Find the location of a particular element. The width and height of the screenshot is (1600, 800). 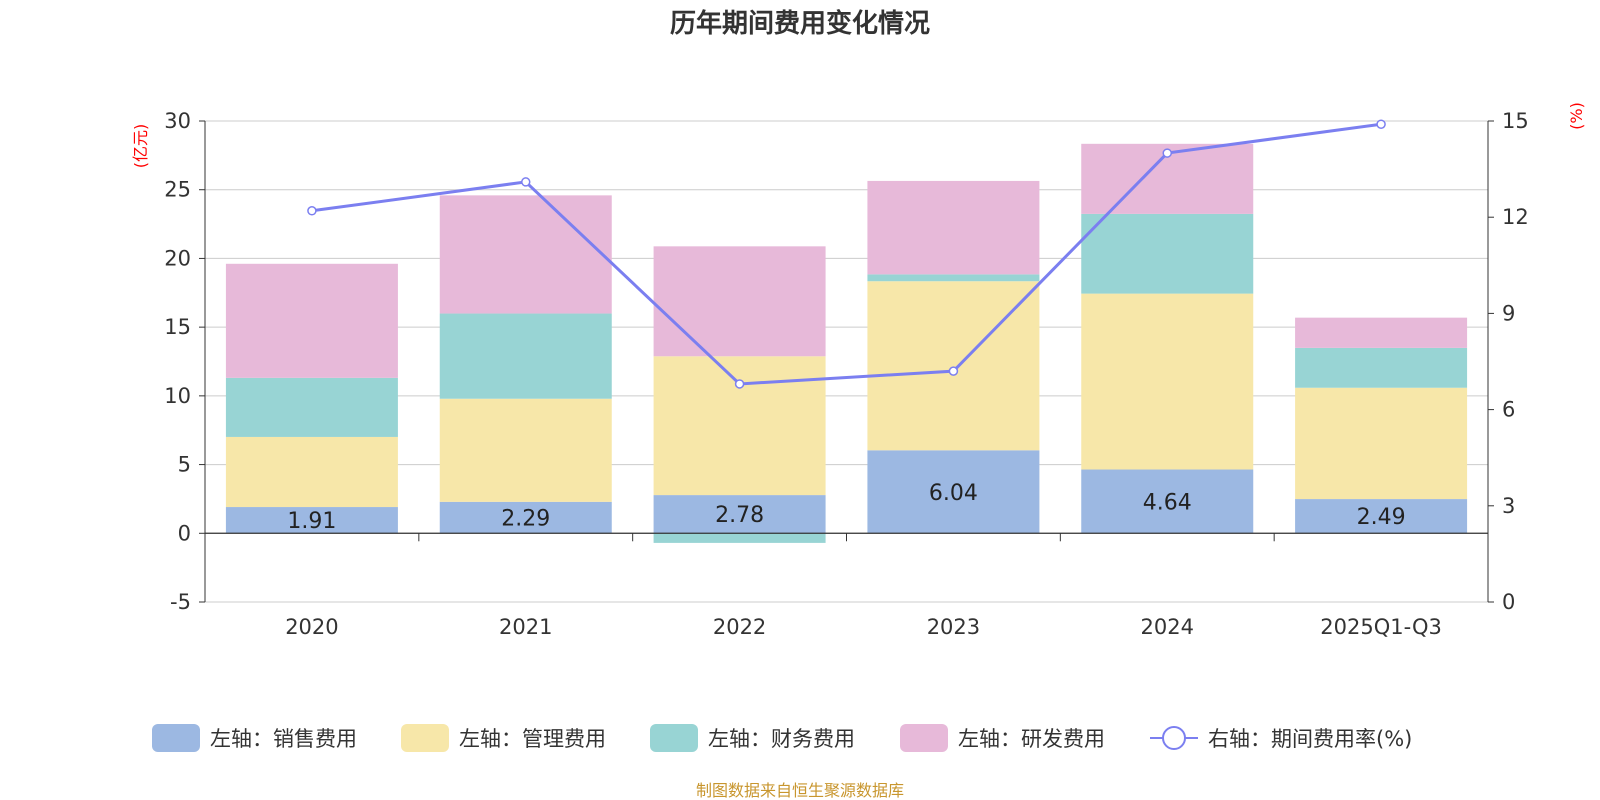

sales-value-label: 6.04 is located at coordinates (953, 493).